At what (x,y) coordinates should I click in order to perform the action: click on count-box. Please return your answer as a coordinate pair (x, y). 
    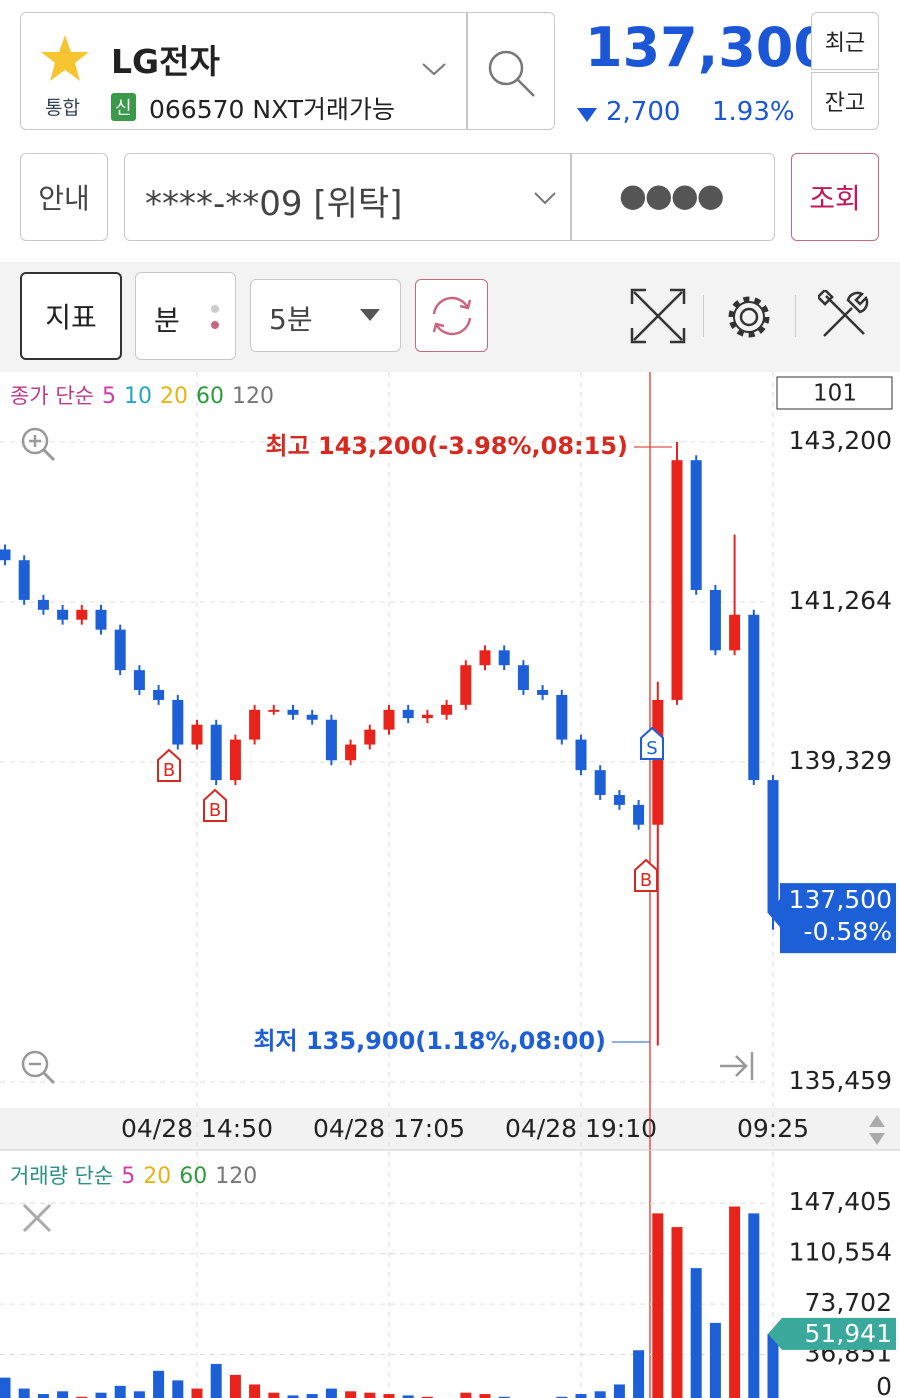
    Looking at the image, I should click on (834, 393).